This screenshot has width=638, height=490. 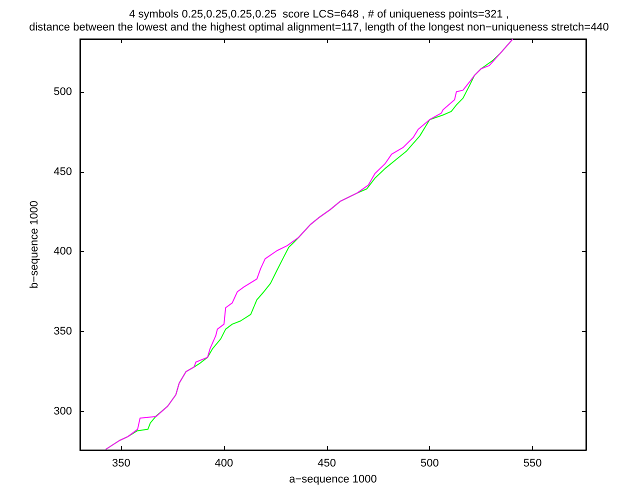 I want to click on x-tick-label: 500, so click(x=429, y=464).